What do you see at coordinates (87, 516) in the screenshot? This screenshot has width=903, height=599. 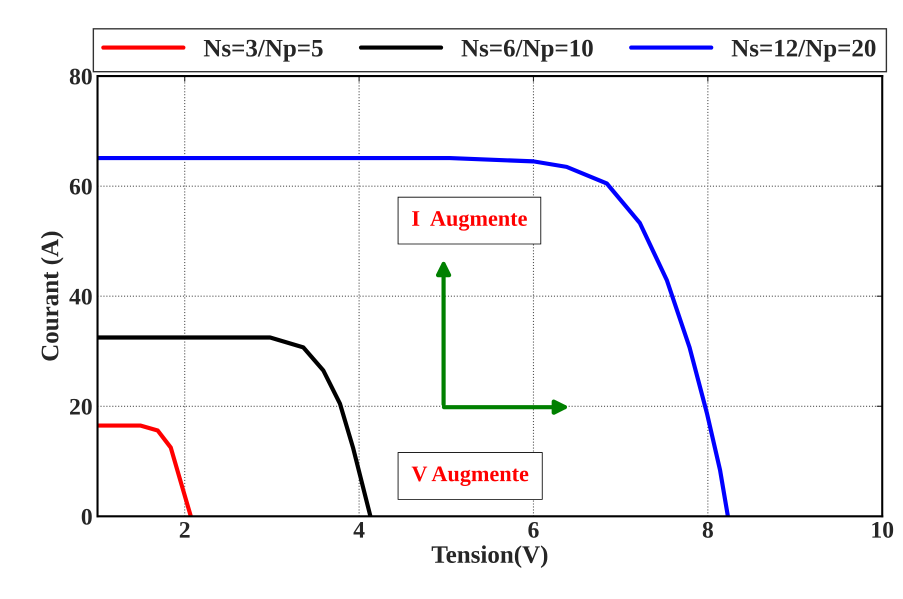 I see `y-tick-label: 0` at bounding box center [87, 516].